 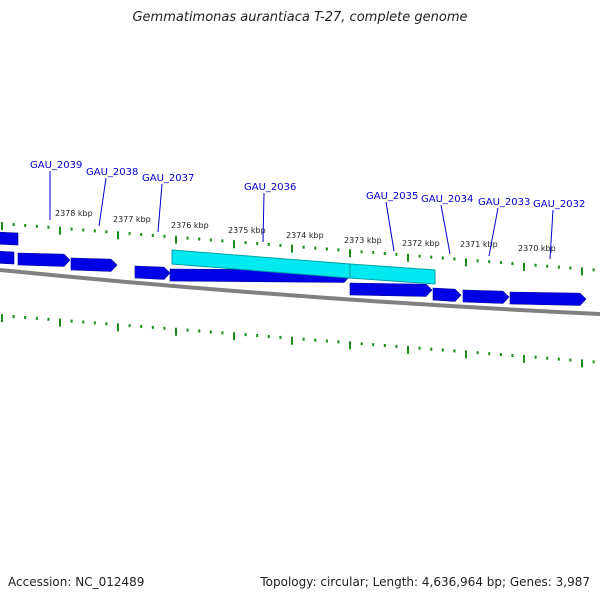 What do you see at coordinates (479, 244) in the screenshot?
I see `kbp-label: 2371 kbp` at bounding box center [479, 244].